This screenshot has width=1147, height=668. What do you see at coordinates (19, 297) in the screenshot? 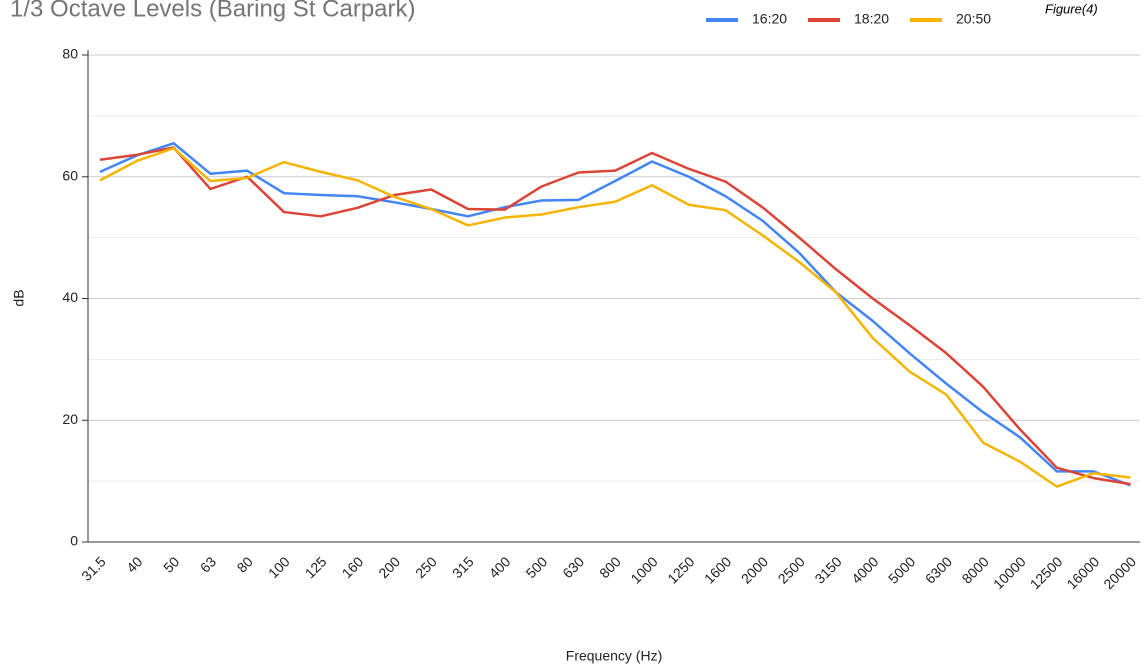
I see `y-axis-title: dB` at bounding box center [19, 297].